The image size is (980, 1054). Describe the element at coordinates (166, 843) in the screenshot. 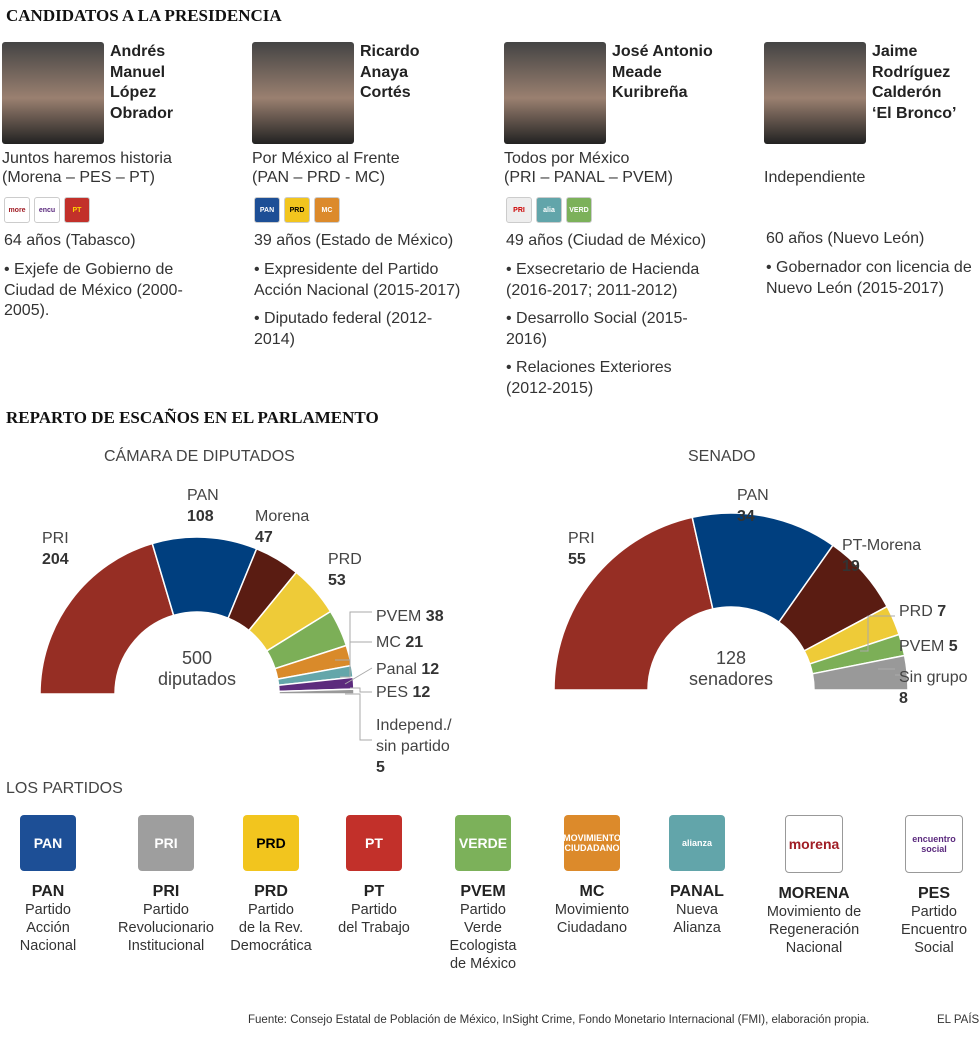

I see `pri-logo-icon: PRI` at that location.